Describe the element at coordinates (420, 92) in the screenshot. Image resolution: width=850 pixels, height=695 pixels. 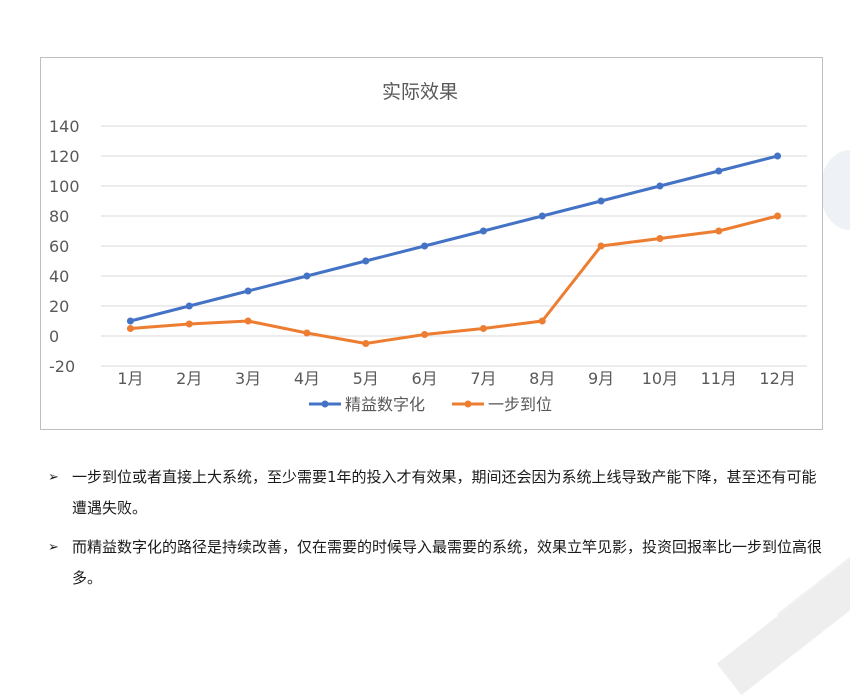
I see `chart-title: 实际效果` at that location.